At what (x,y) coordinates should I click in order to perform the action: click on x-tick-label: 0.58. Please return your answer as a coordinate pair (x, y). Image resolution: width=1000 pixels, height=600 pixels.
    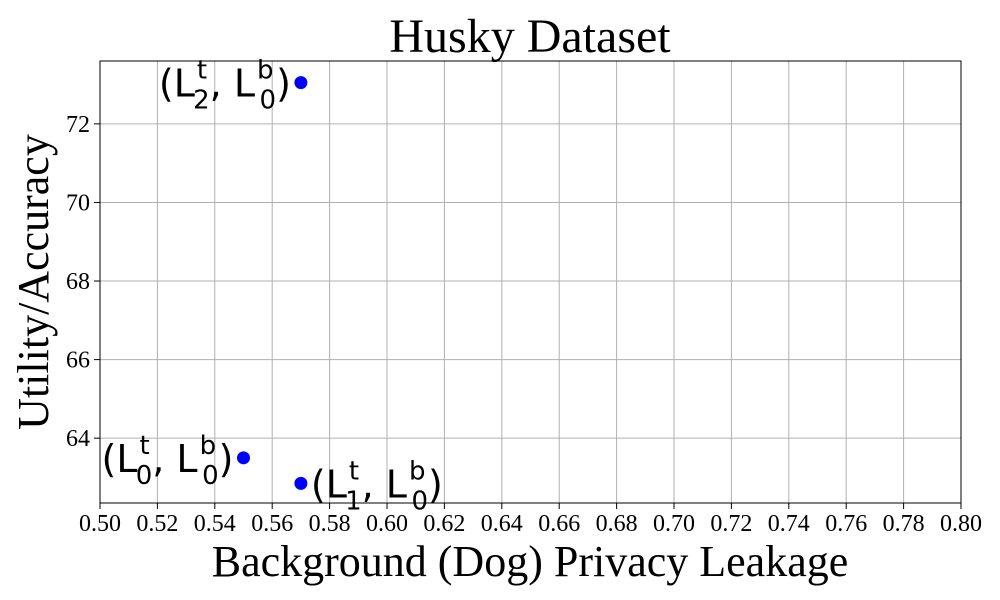
    Looking at the image, I should click on (330, 524).